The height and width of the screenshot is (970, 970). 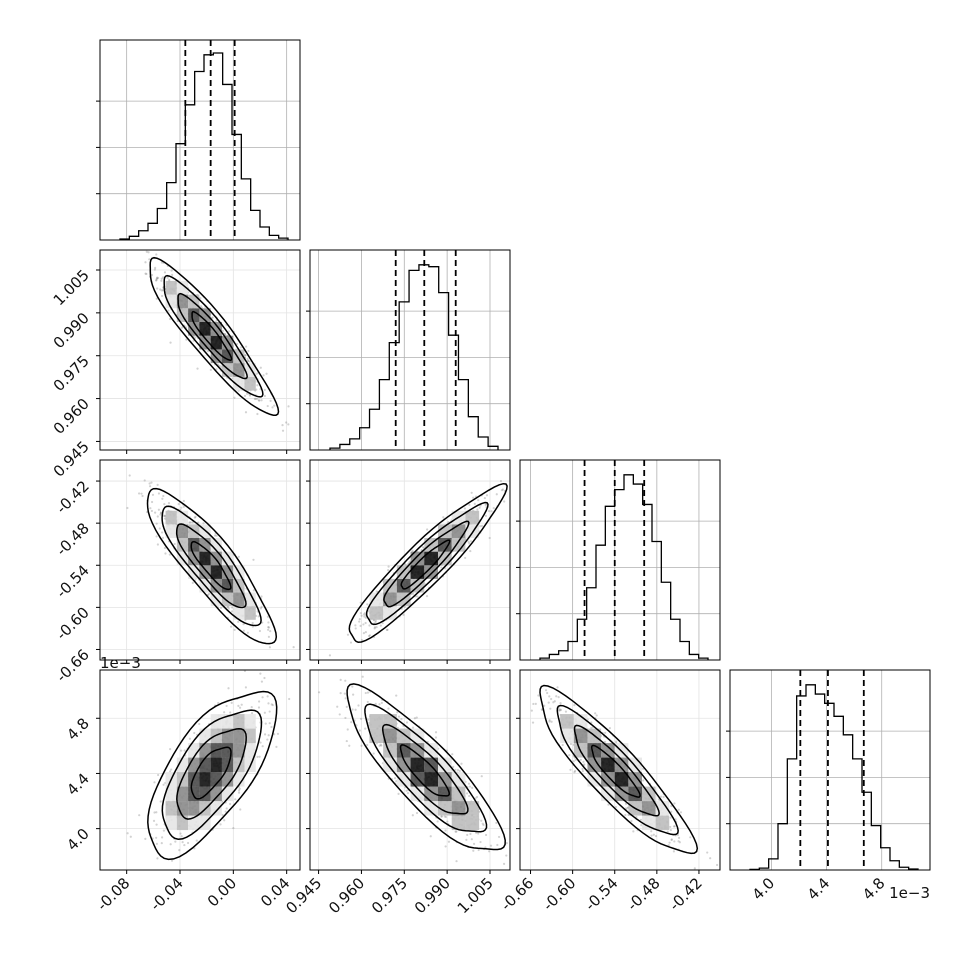 What do you see at coordinates (78, 785) in the screenshot?
I see `y-tick-label-3-1: 4.4` at bounding box center [78, 785].